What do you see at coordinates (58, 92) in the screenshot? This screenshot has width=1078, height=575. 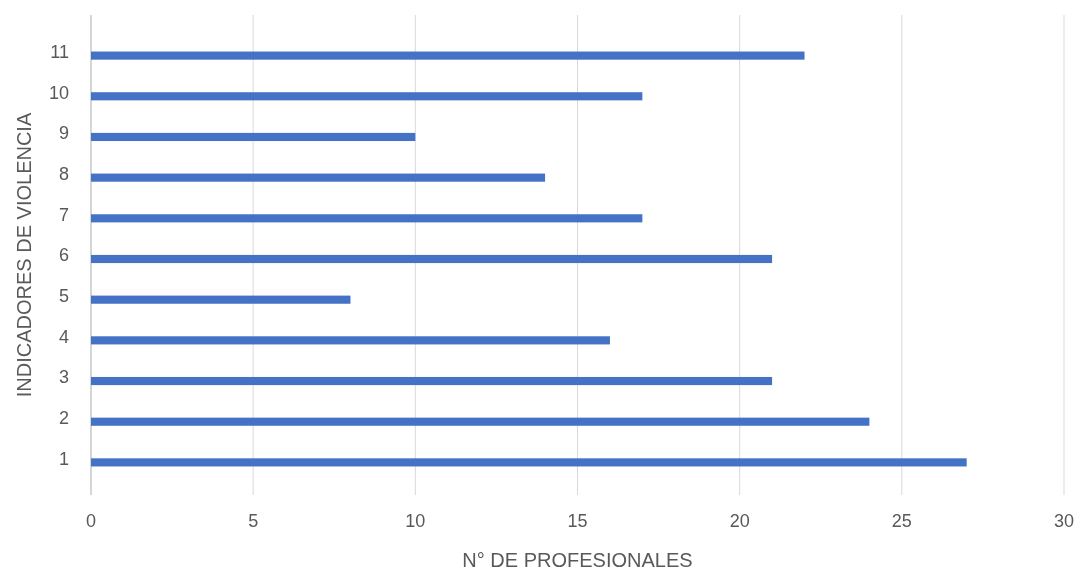 I see `y-tick-label: 10` at bounding box center [58, 92].